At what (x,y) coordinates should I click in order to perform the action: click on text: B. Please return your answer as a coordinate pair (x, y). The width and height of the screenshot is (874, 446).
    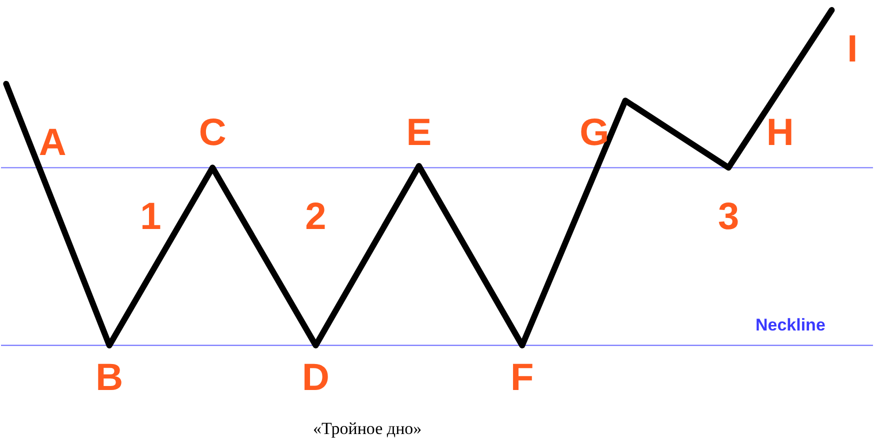
    Looking at the image, I should click on (110, 377).